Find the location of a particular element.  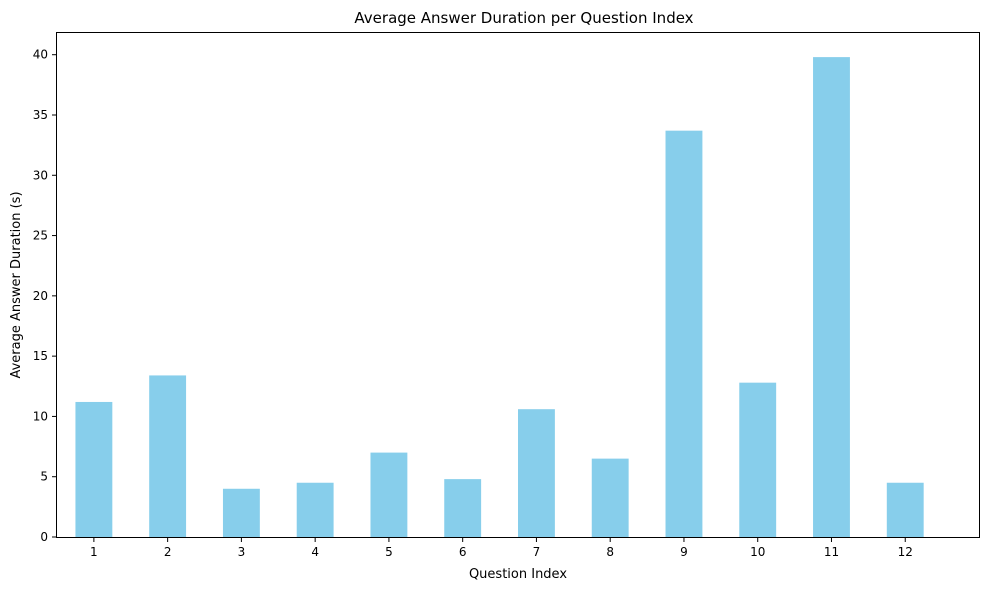

x-axis: 1 2 3 4 5 6 7 8 9 10 11 12 is located at coordinates (501, 548).